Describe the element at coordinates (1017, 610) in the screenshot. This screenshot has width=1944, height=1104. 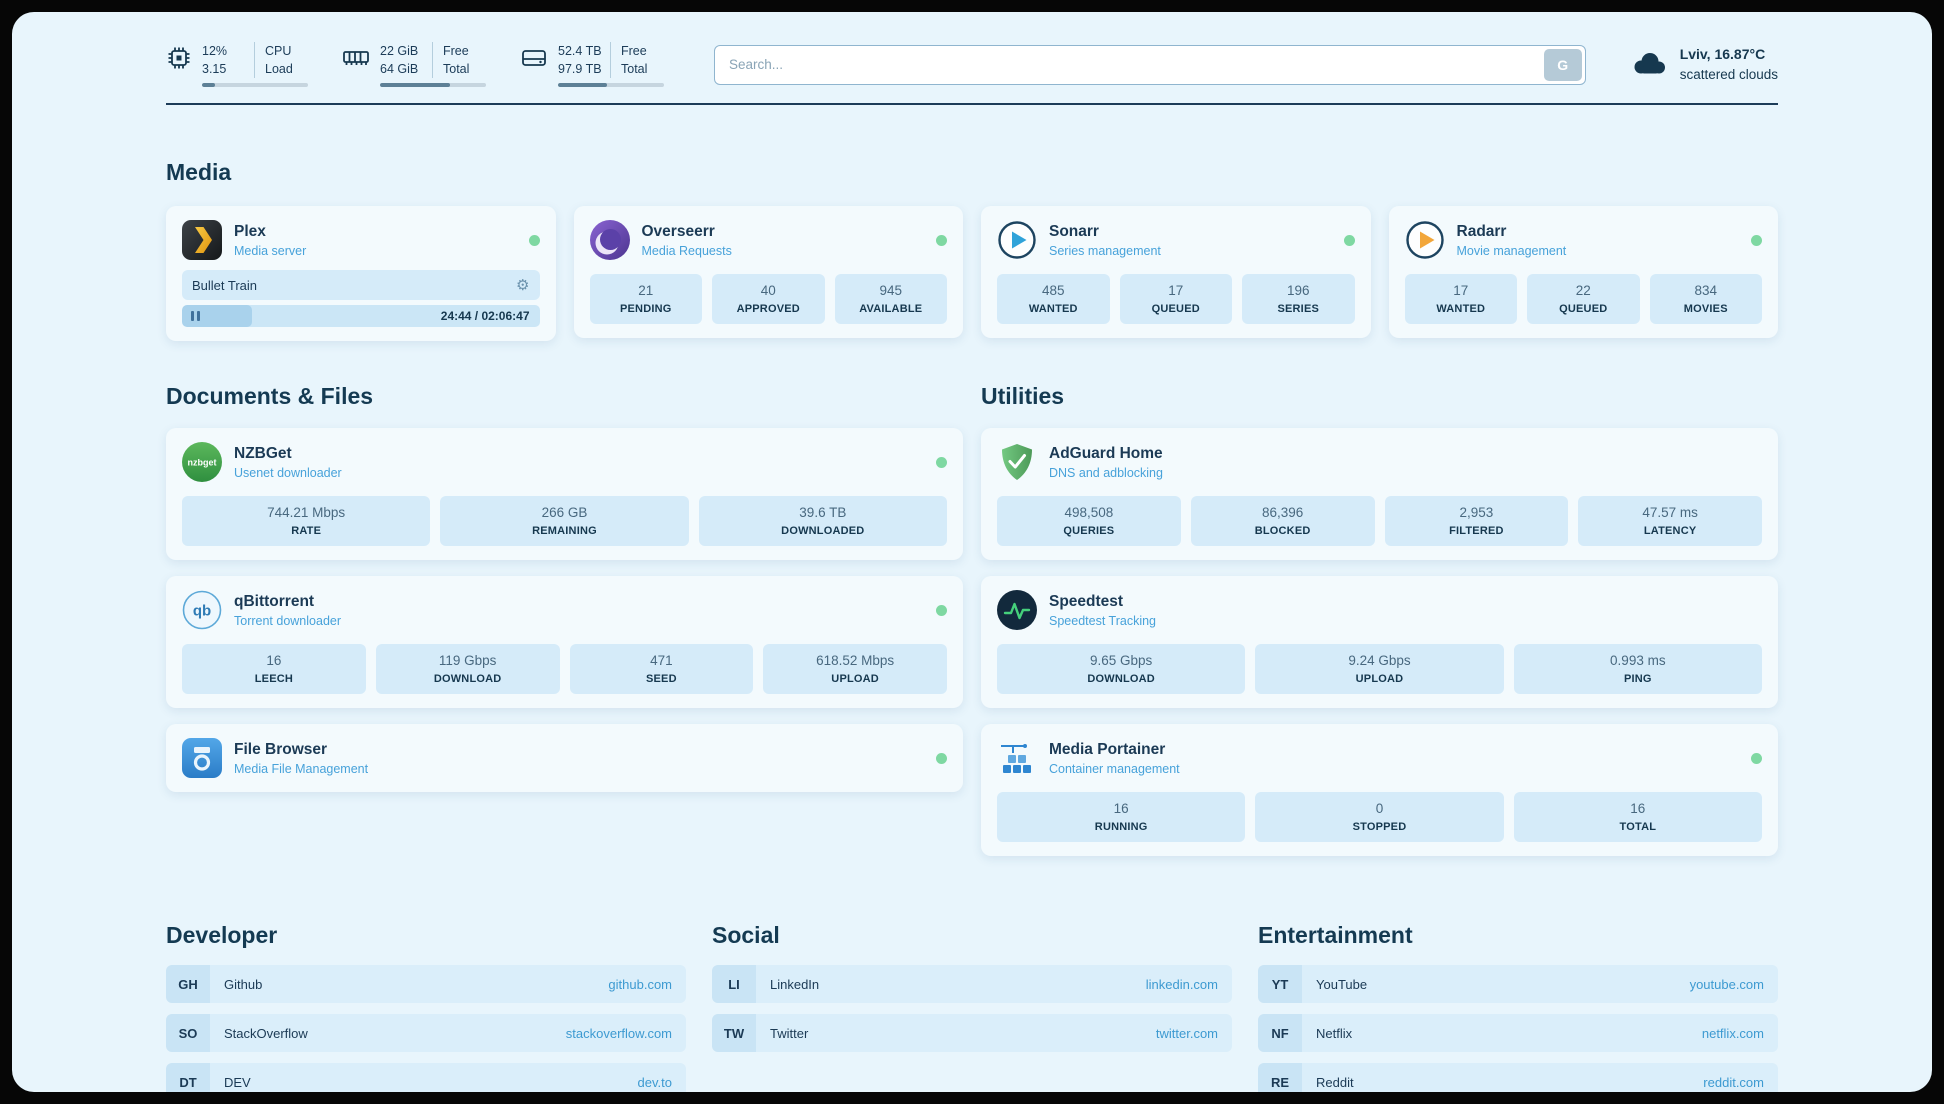
I see `speedtest-icon` at that location.